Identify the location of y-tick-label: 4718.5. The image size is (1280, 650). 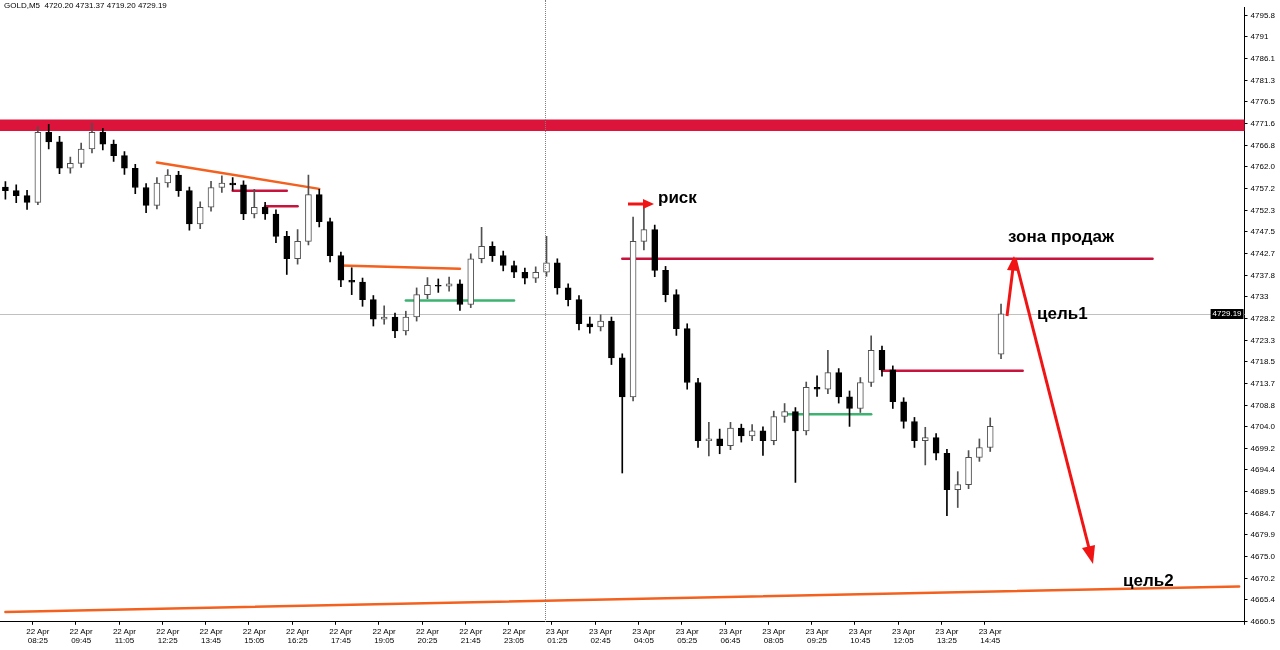
(1263, 362).